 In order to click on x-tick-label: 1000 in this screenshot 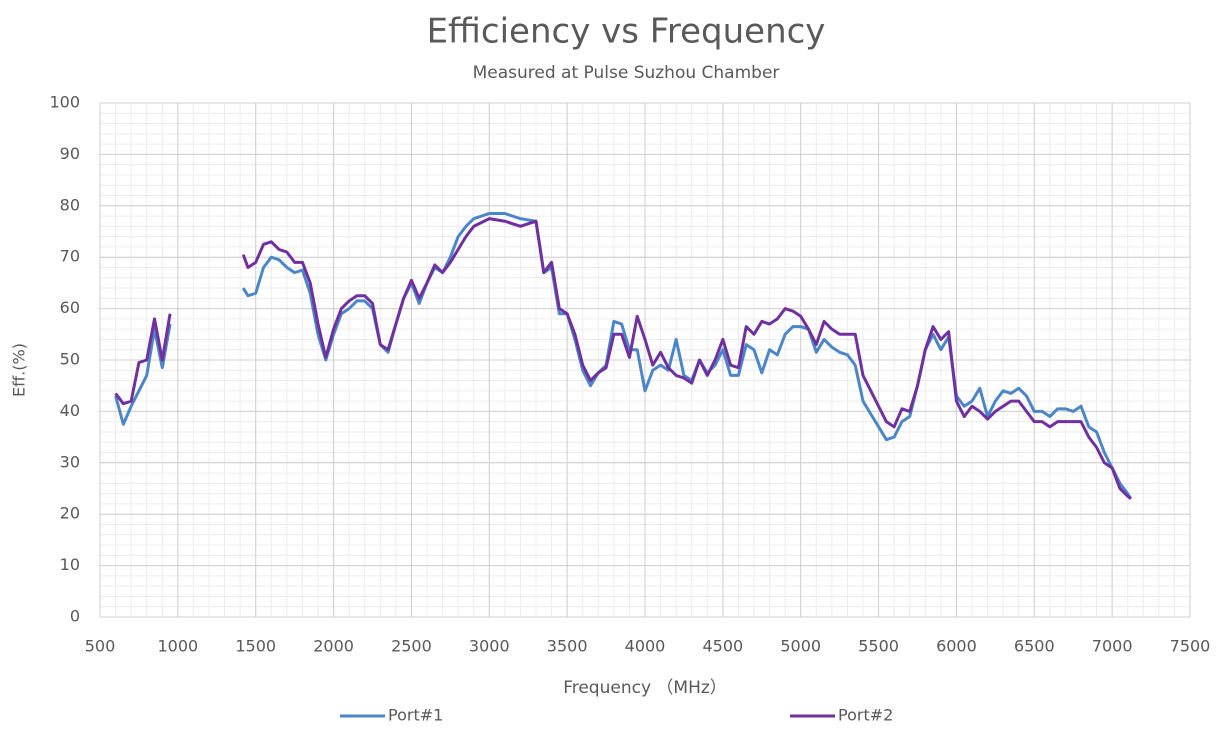, I will do `click(177, 646)`.